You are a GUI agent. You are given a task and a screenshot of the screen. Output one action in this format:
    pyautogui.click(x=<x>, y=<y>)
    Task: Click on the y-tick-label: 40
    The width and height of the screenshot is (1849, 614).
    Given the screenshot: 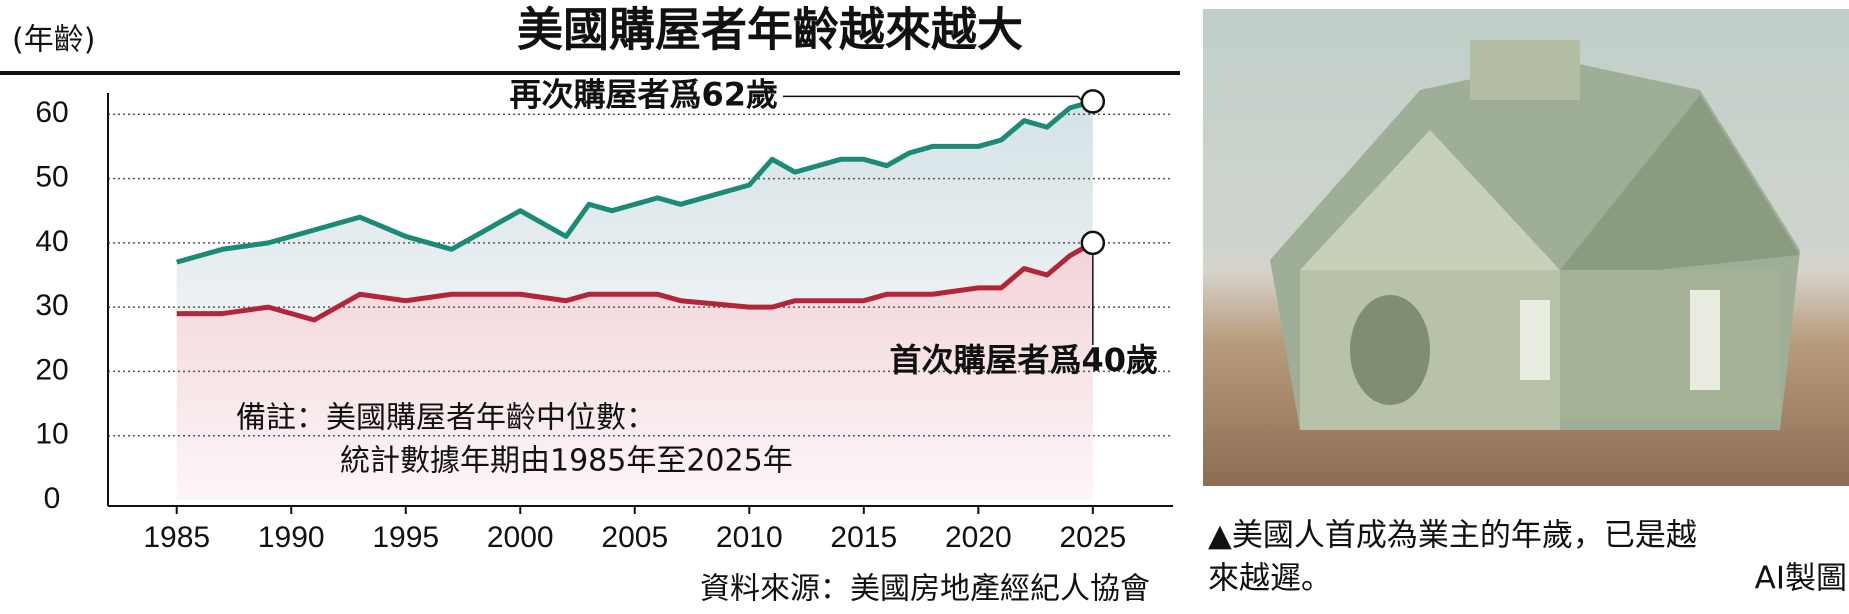 What is the action you would take?
    pyautogui.click(x=51, y=241)
    